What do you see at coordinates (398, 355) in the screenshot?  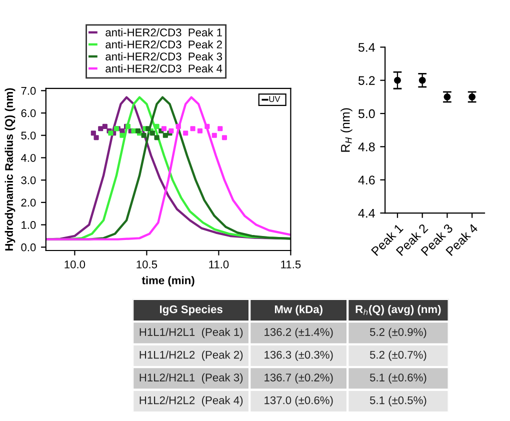 I see `text: 5.2 (±0.7%)` at bounding box center [398, 355].